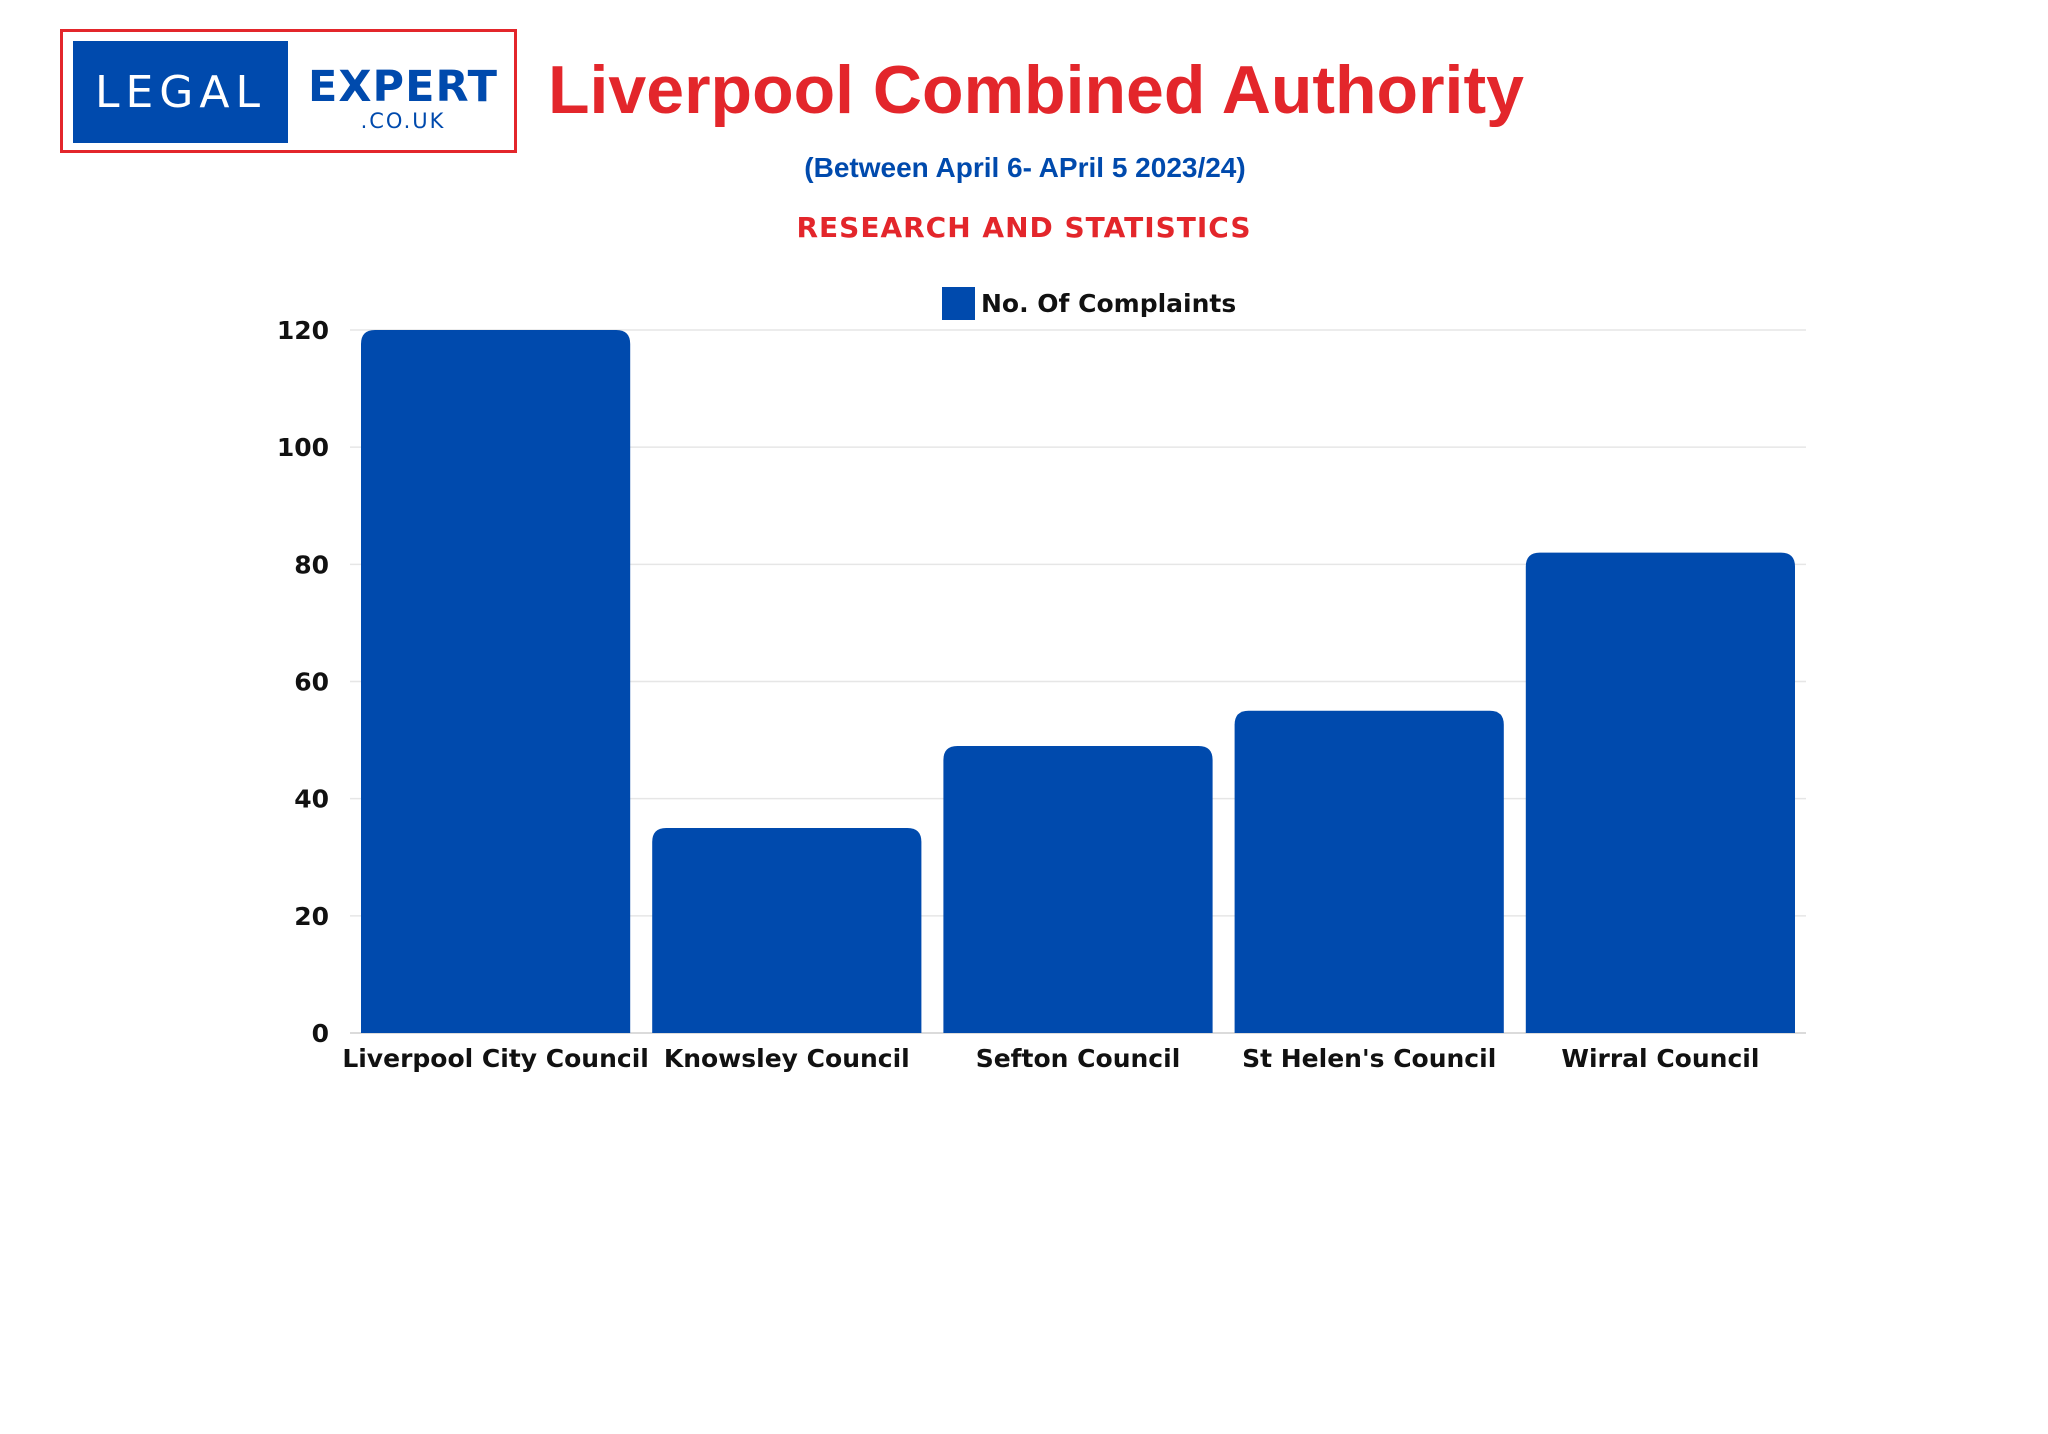 This screenshot has width=2048, height=1434. Describe the element at coordinates (403, 87) in the screenshot. I see `logo-expert-text: EXPERT` at that location.